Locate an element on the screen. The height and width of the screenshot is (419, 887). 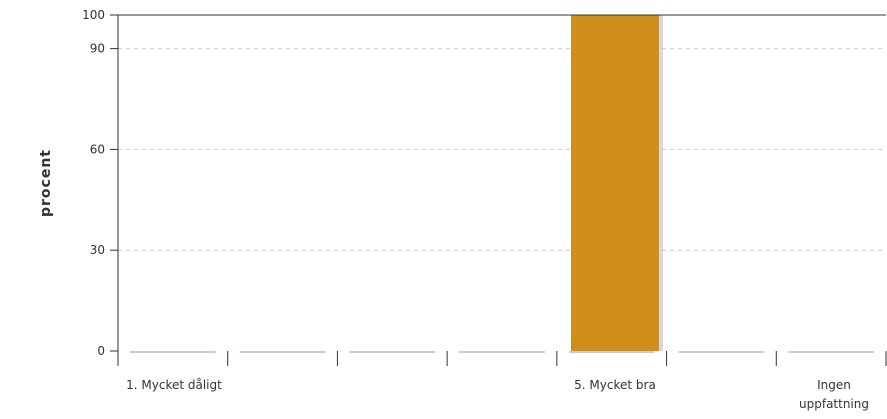
bars is located at coordinates (617, 183).